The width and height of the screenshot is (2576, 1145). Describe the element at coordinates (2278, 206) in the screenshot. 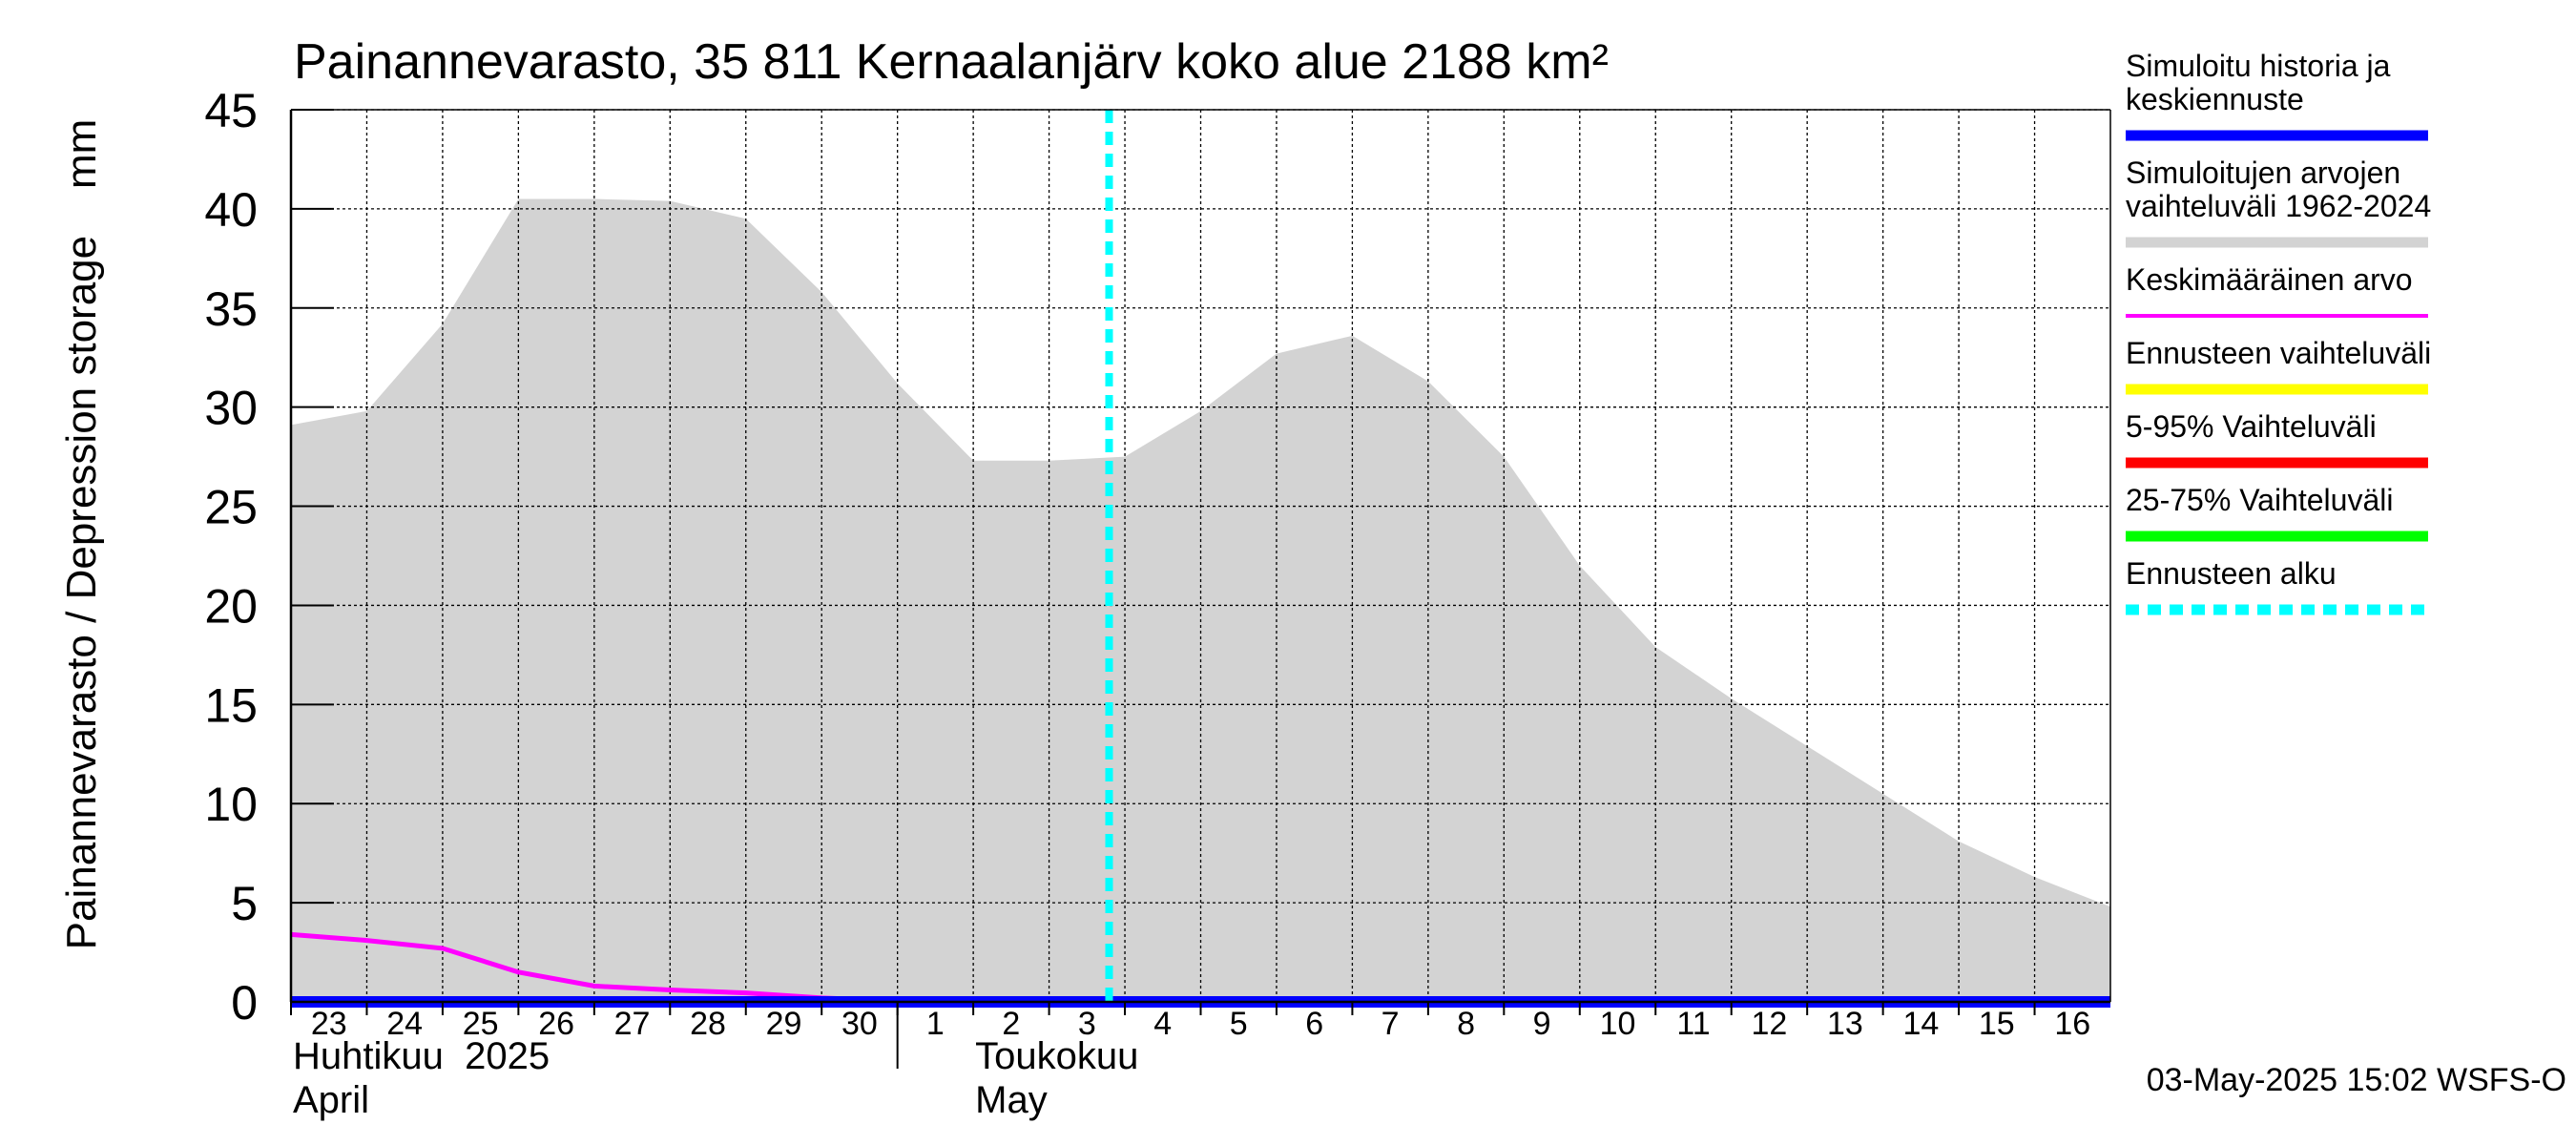

I see `legend-label: vaihteluväli 1962-2024` at that location.